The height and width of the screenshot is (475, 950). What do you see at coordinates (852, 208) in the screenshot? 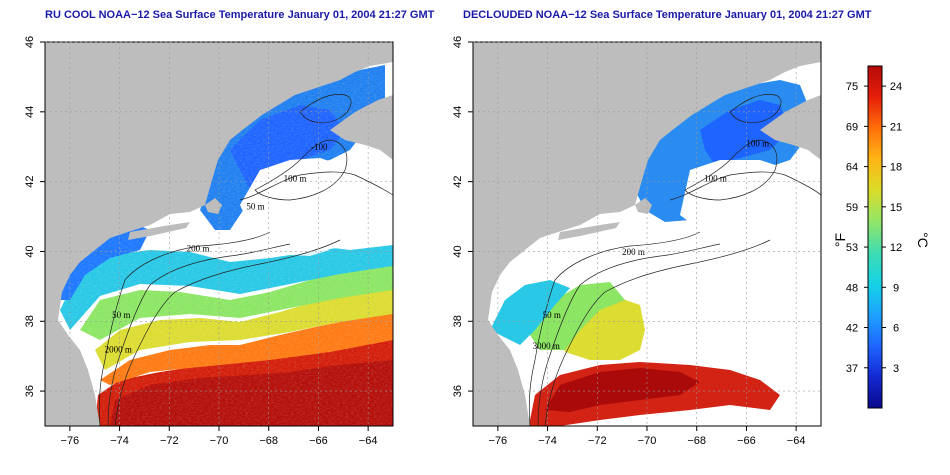
I see `fahrenheit-tick-label: 59` at bounding box center [852, 208].